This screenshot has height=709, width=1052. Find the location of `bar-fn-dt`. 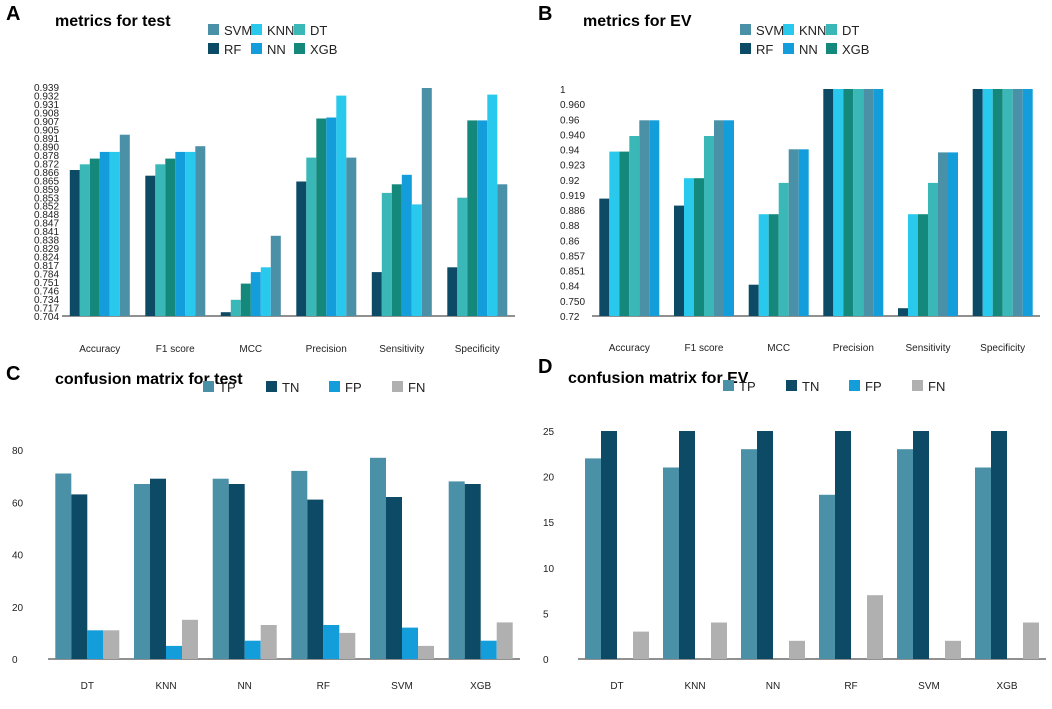

bar-fn-dt is located at coordinates (641, 645).